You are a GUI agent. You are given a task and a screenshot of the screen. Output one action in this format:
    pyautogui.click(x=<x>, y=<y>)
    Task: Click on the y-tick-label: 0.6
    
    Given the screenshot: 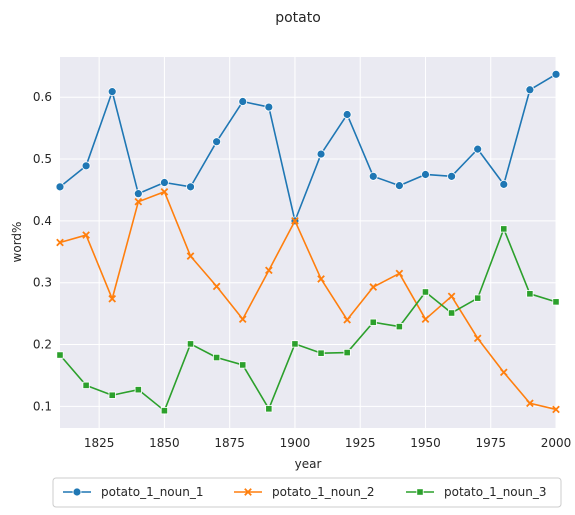 What is the action you would take?
    pyautogui.click(x=42, y=97)
    